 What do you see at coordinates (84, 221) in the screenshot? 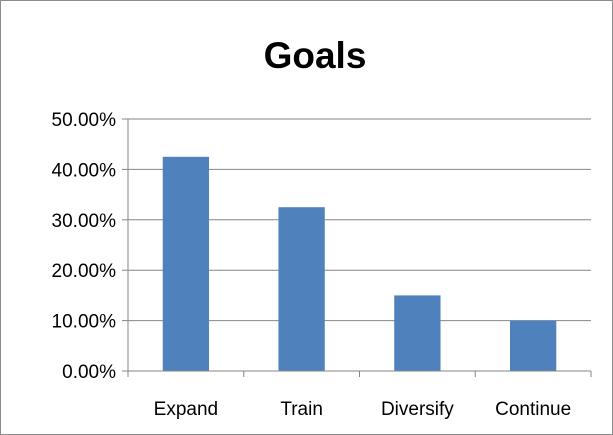
I see `y-tick-label: 30.00%` at bounding box center [84, 221].